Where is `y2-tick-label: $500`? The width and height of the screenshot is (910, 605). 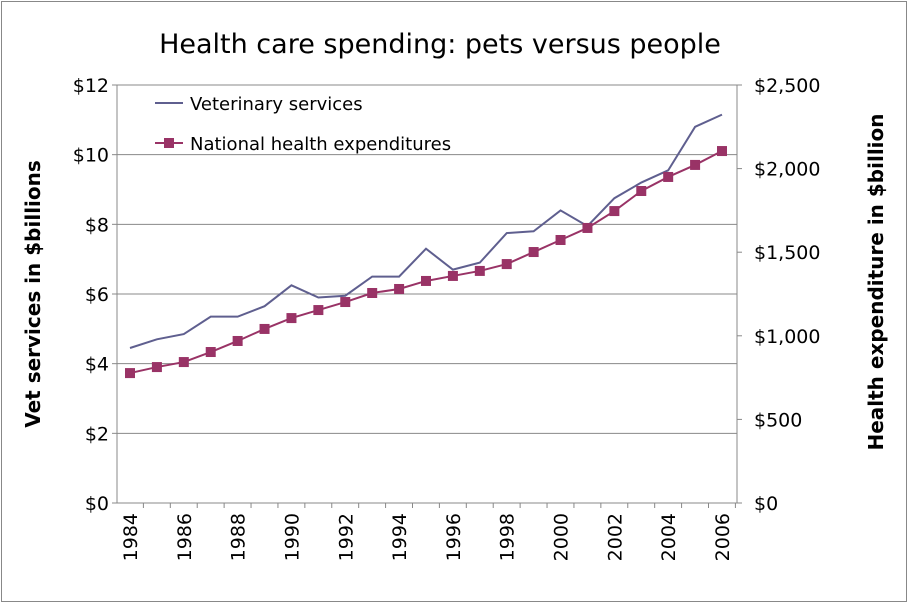 y2-tick-label: $500 is located at coordinates (778, 420).